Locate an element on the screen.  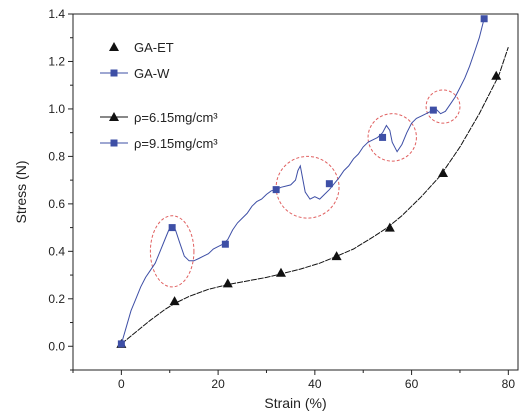
x-tick-label: 40 is located at coordinates (315, 384).